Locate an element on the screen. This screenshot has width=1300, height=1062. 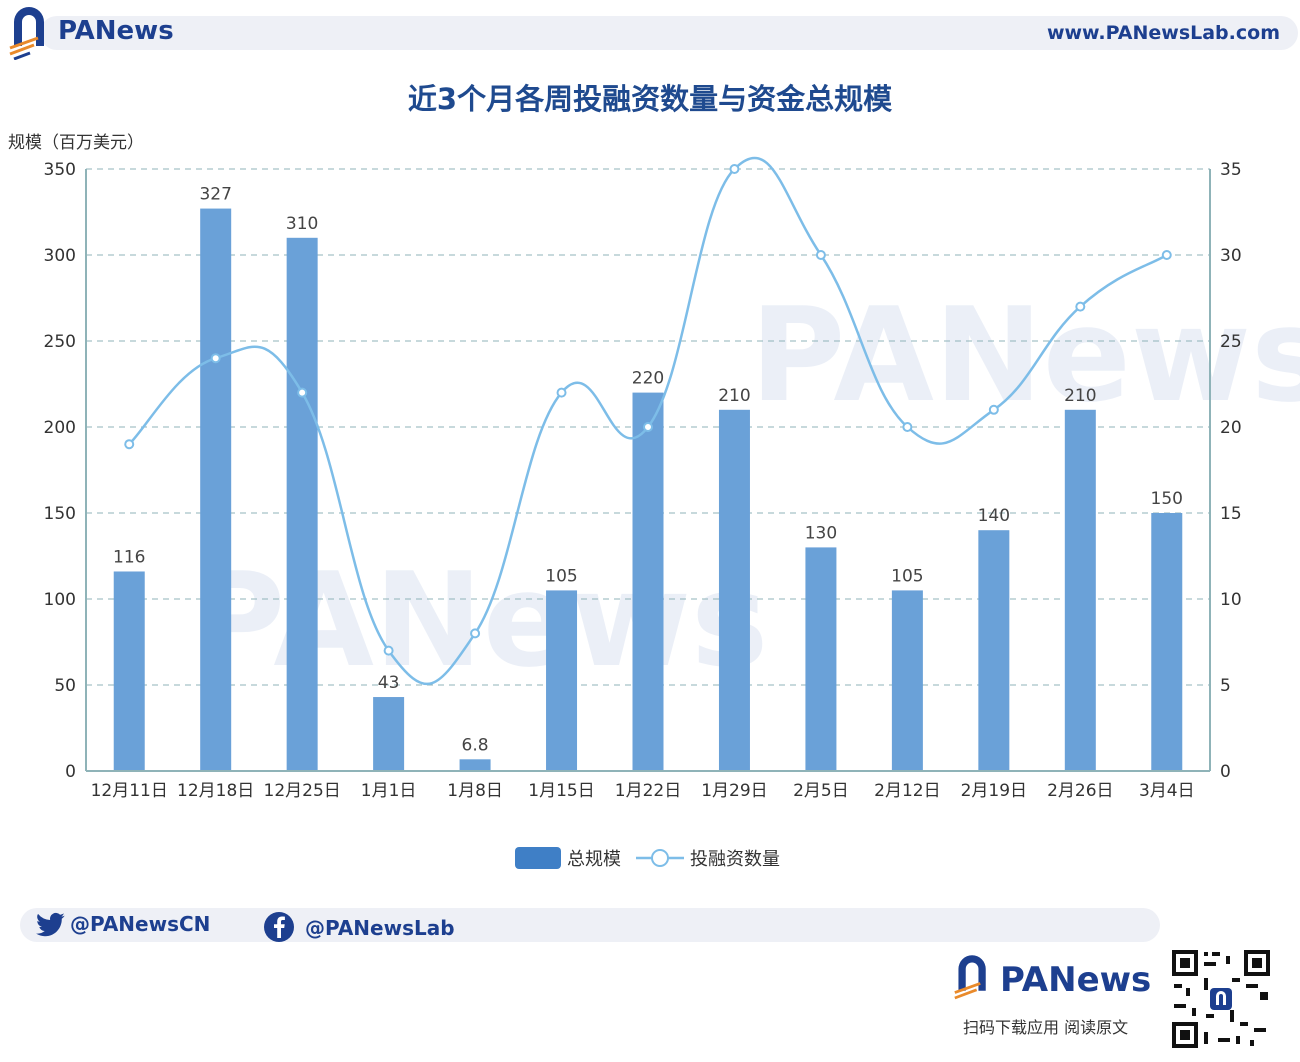
legend-line-marker is located at coordinates (660, 858).